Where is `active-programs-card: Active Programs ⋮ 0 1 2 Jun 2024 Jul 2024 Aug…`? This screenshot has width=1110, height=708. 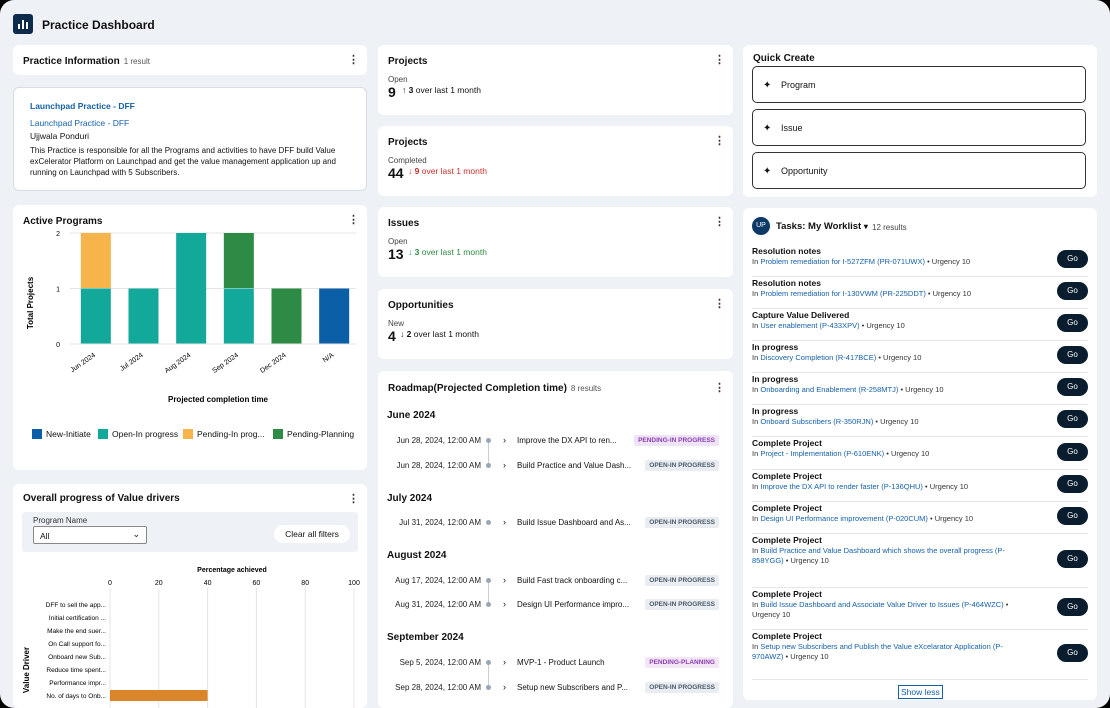 active-programs-card: Active Programs ⋮ 0 1 2 Jun 2024 Jul 2024 Aug… is located at coordinates (190, 337).